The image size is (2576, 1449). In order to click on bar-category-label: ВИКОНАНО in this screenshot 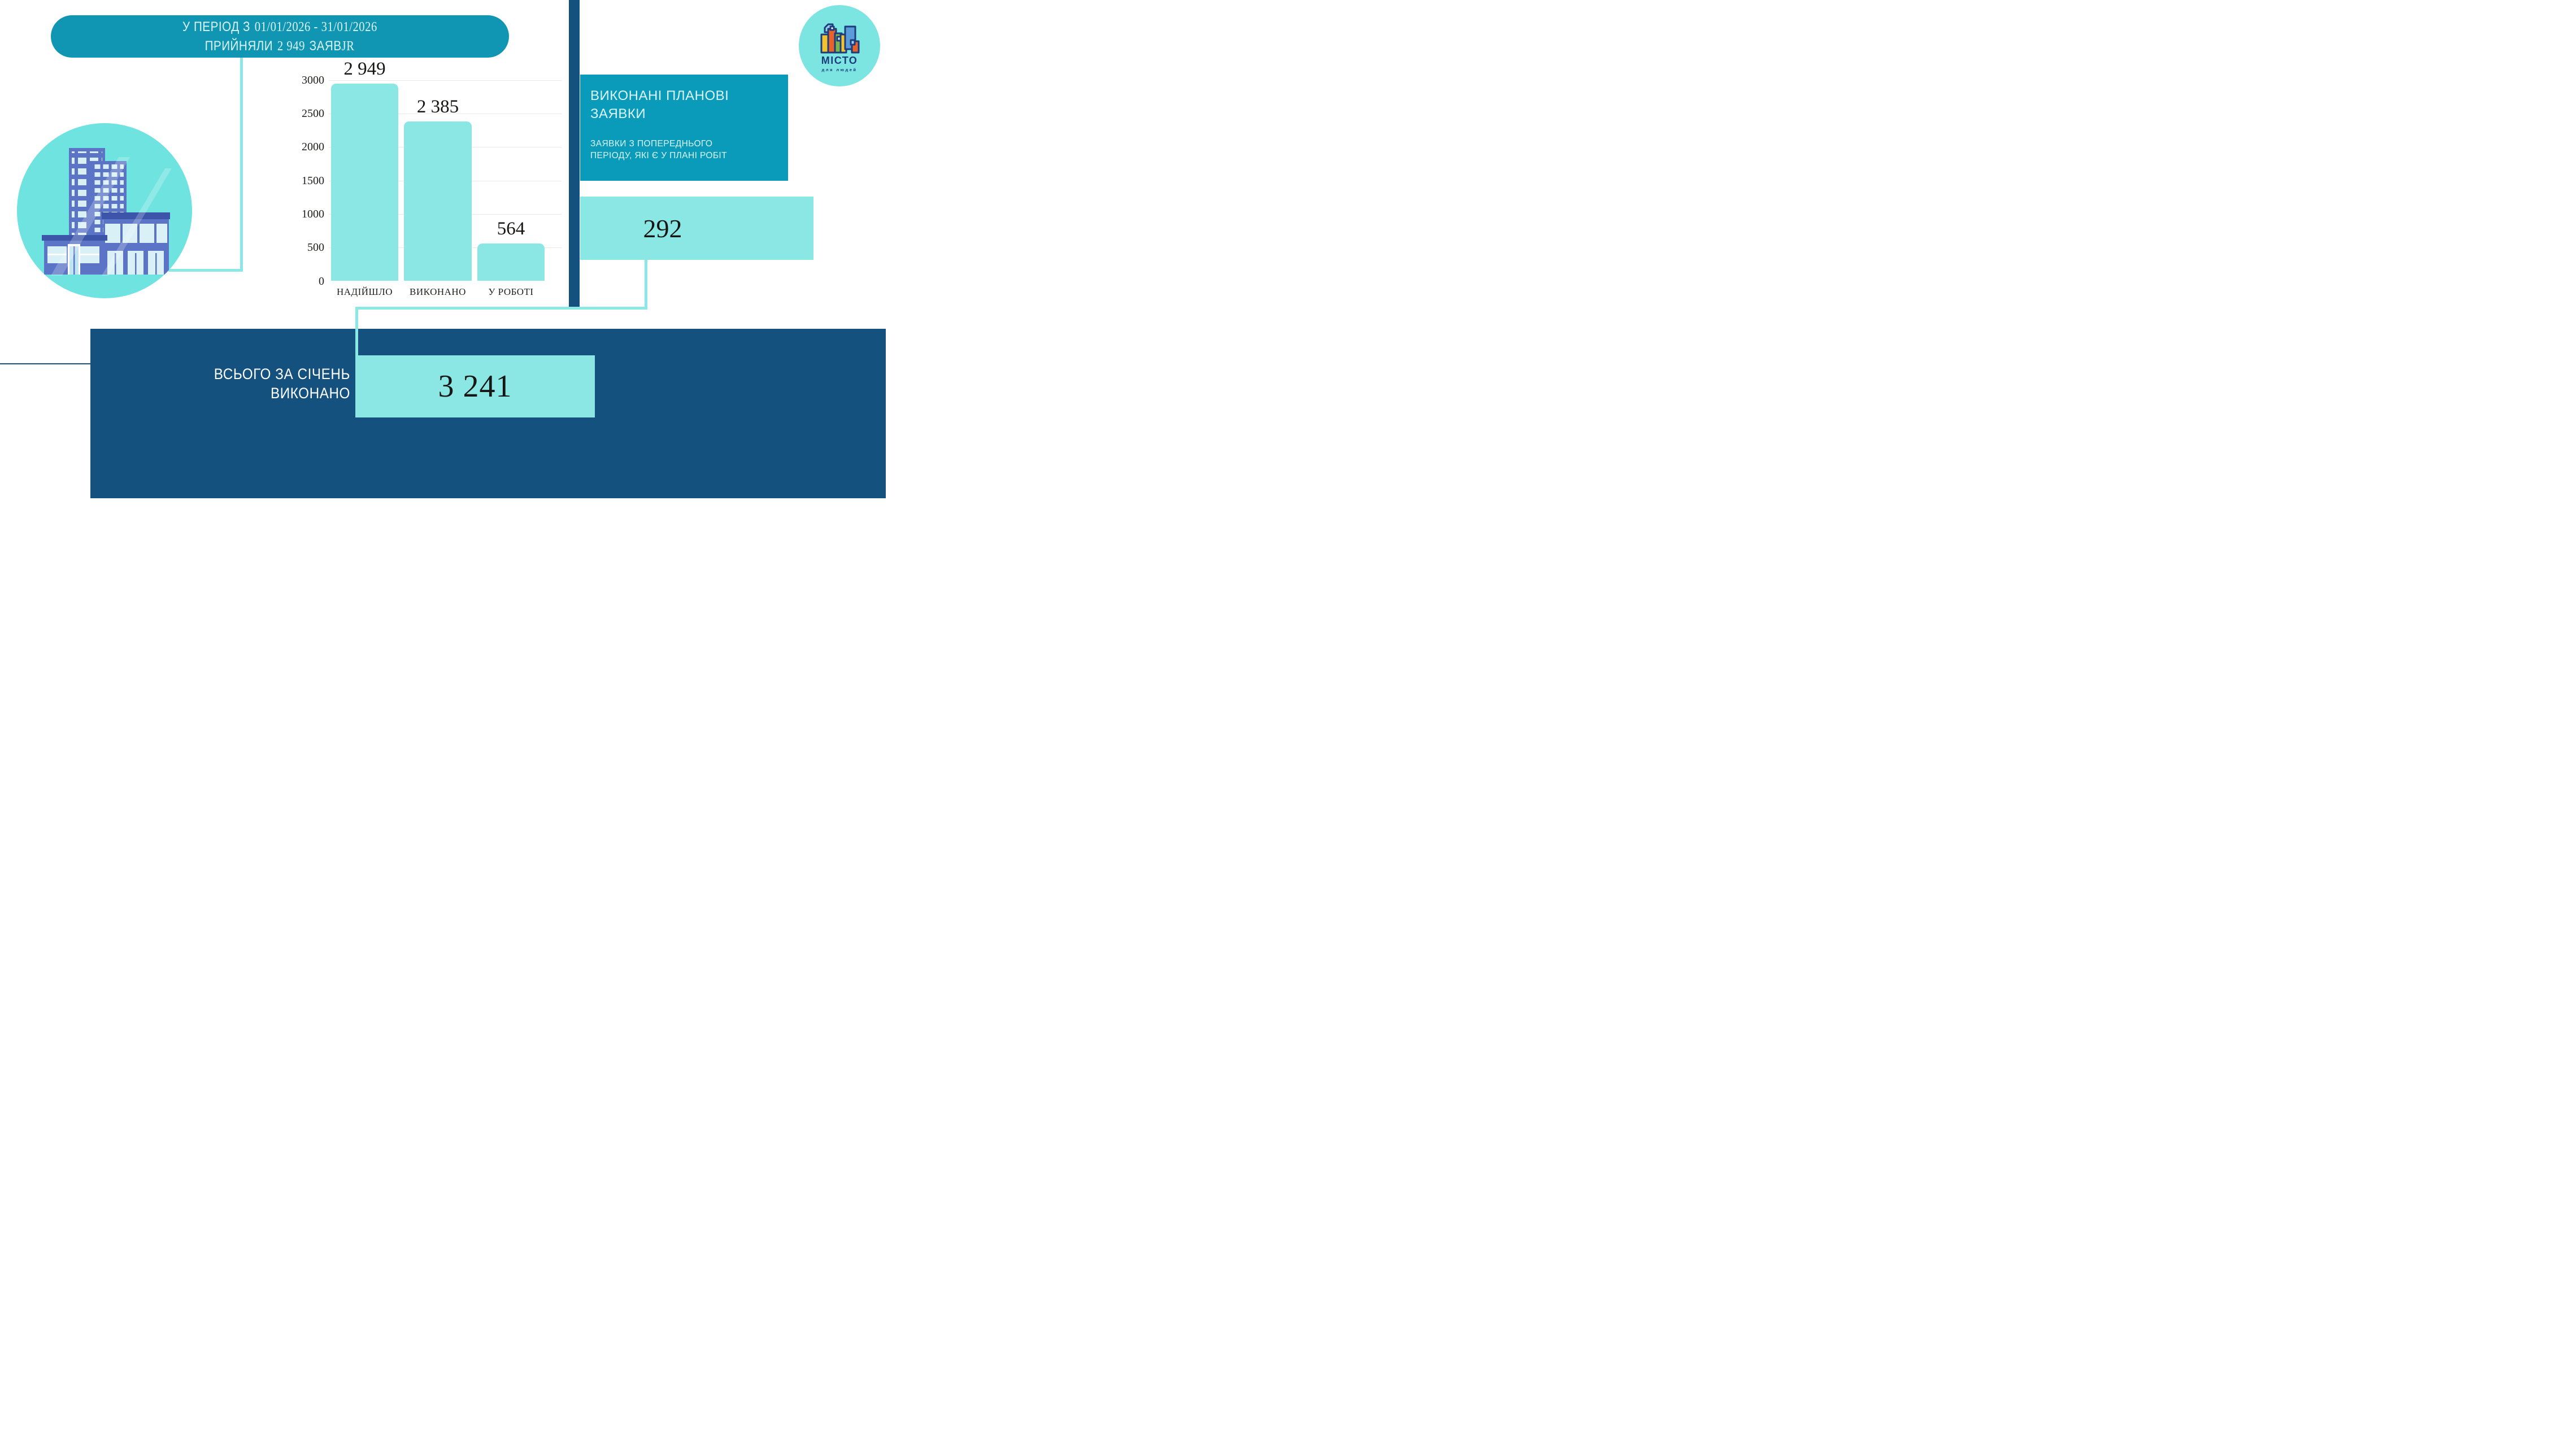, I will do `click(438, 291)`.